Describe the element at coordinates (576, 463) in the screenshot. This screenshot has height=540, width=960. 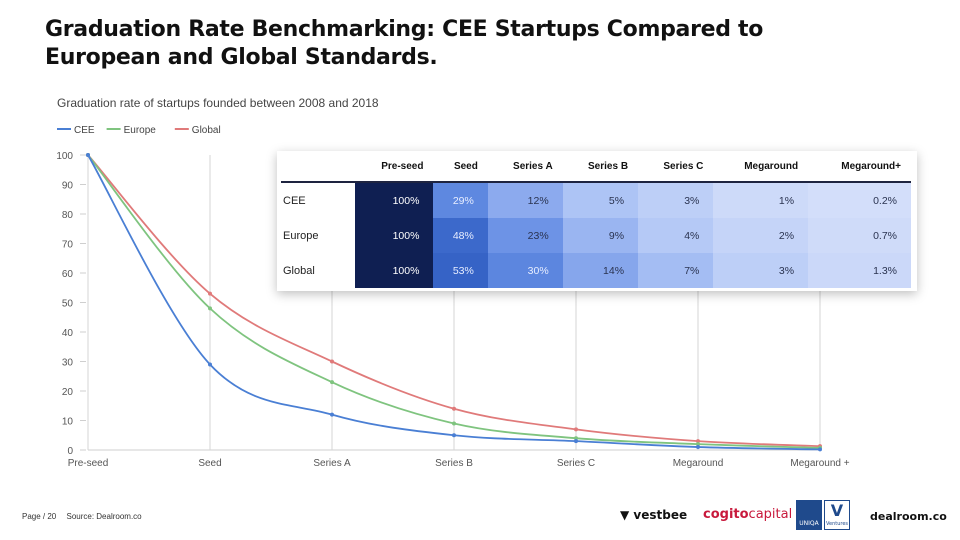
I see `x-tick-label: Series C` at that location.